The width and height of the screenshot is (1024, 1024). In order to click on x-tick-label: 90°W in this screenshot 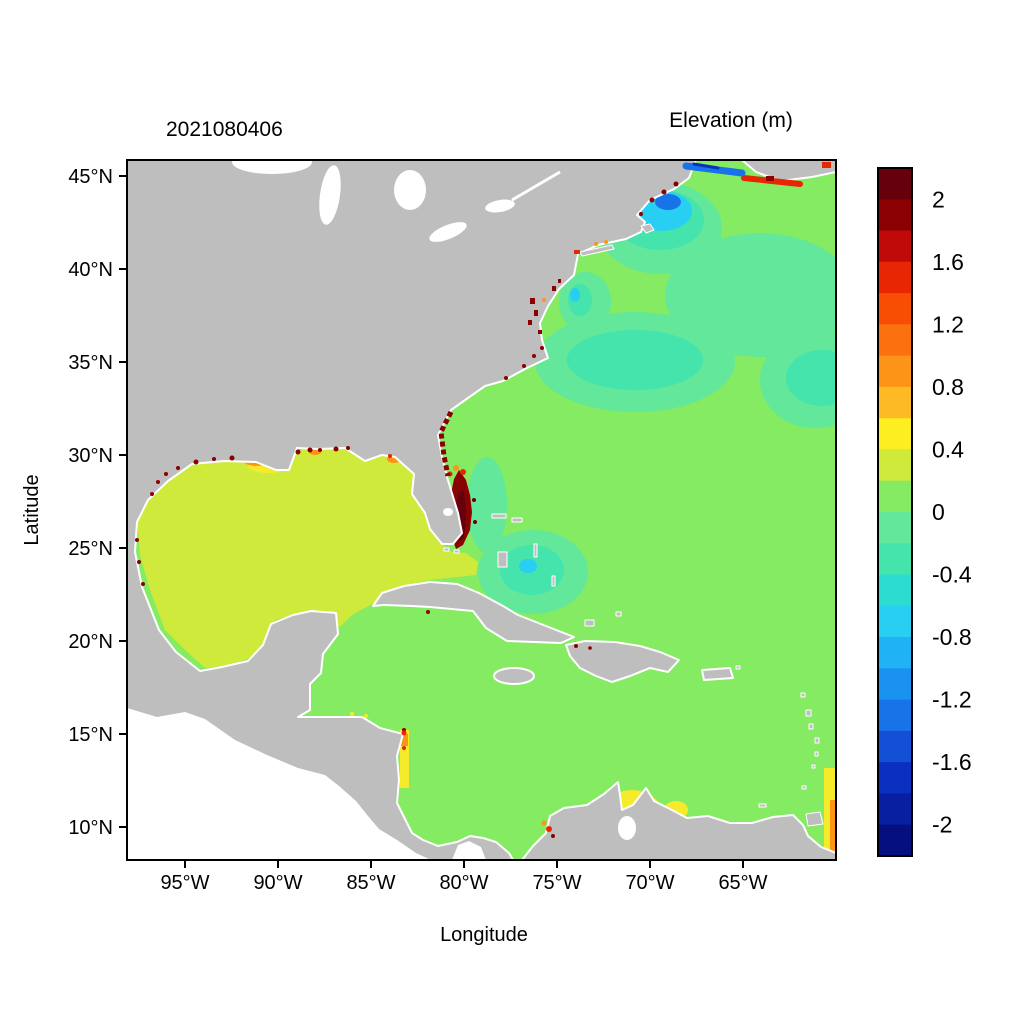, I will do `click(277, 883)`.